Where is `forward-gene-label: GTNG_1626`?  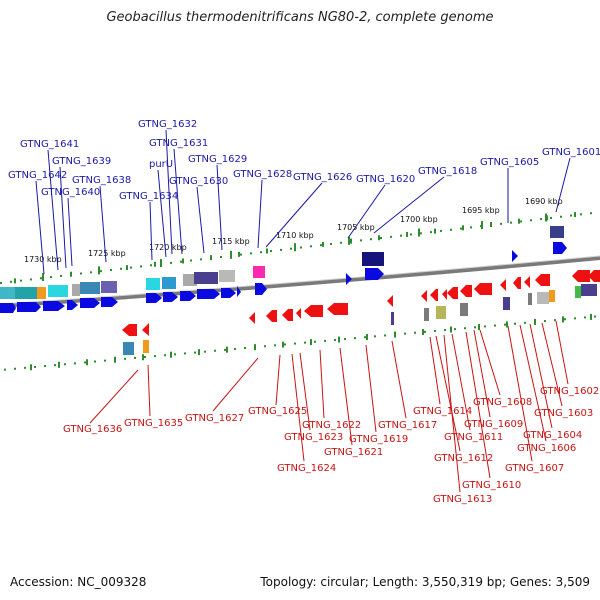
forward-gene-label: GTNG_1626 is located at coordinates (322, 177).